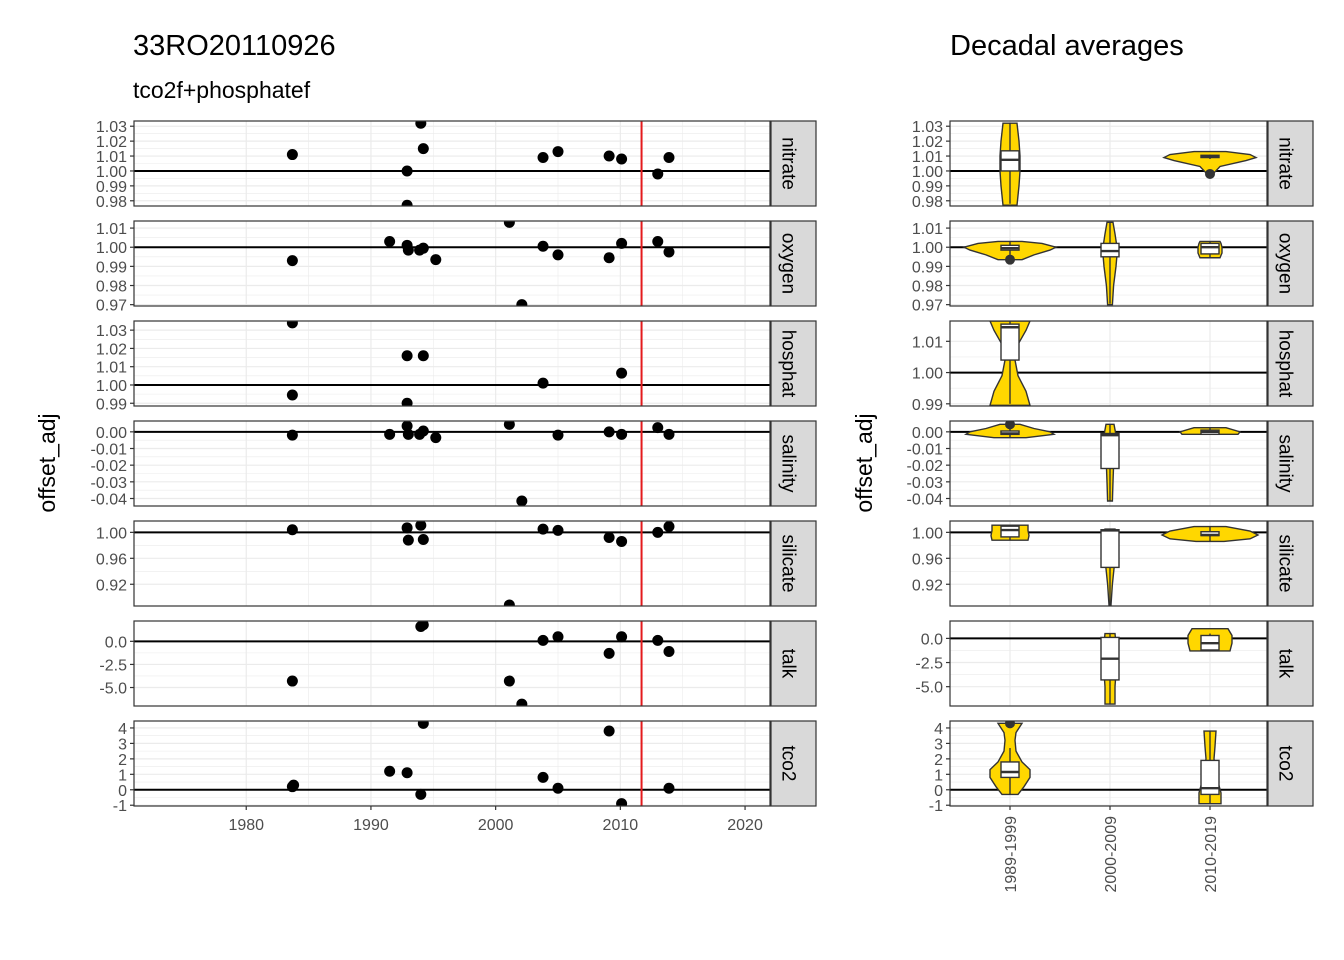 This screenshot has height=960, width=1344. Describe the element at coordinates (936, 806) in the screenshot. I see `y-tick-label: -1` at that location.